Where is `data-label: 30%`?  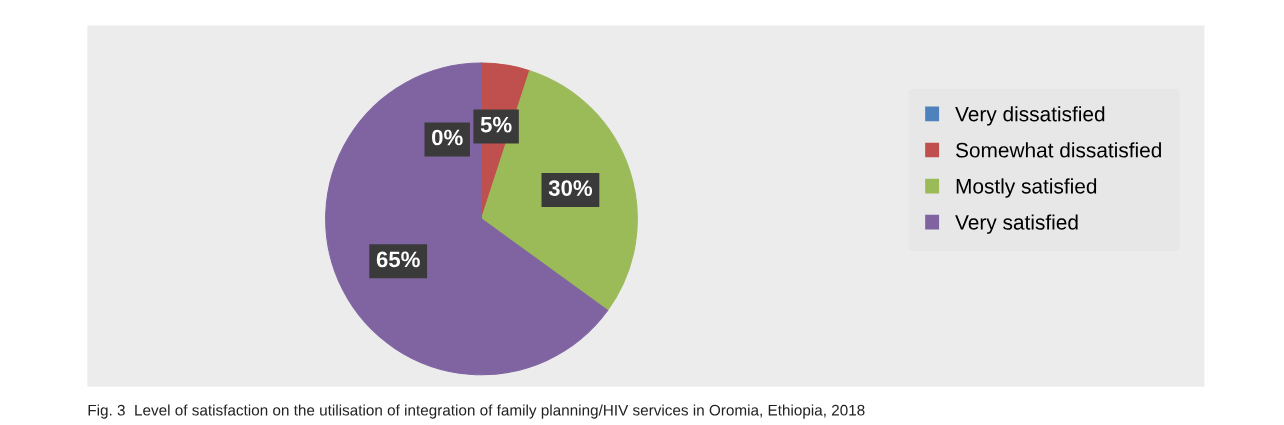 data-label: 30% is located at coordinates (570, 188).